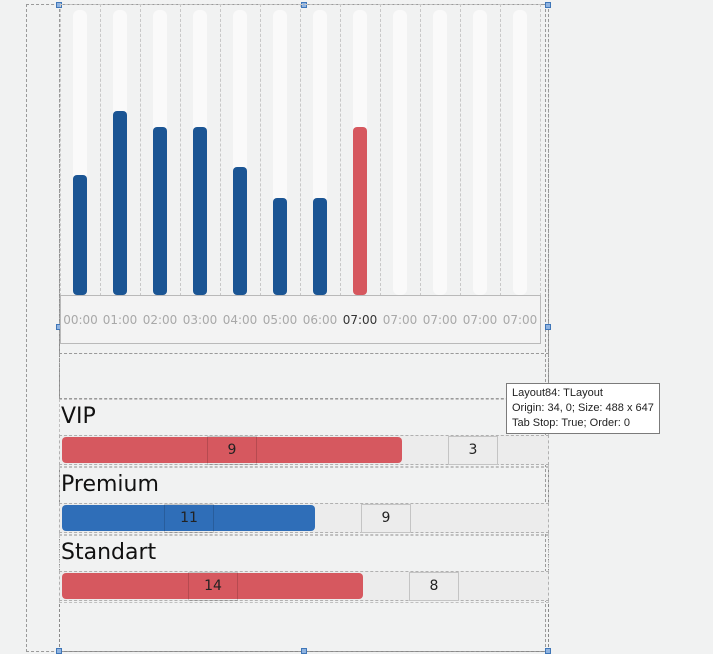  I want to click on tick-label: 02:00, so click(160, 319).